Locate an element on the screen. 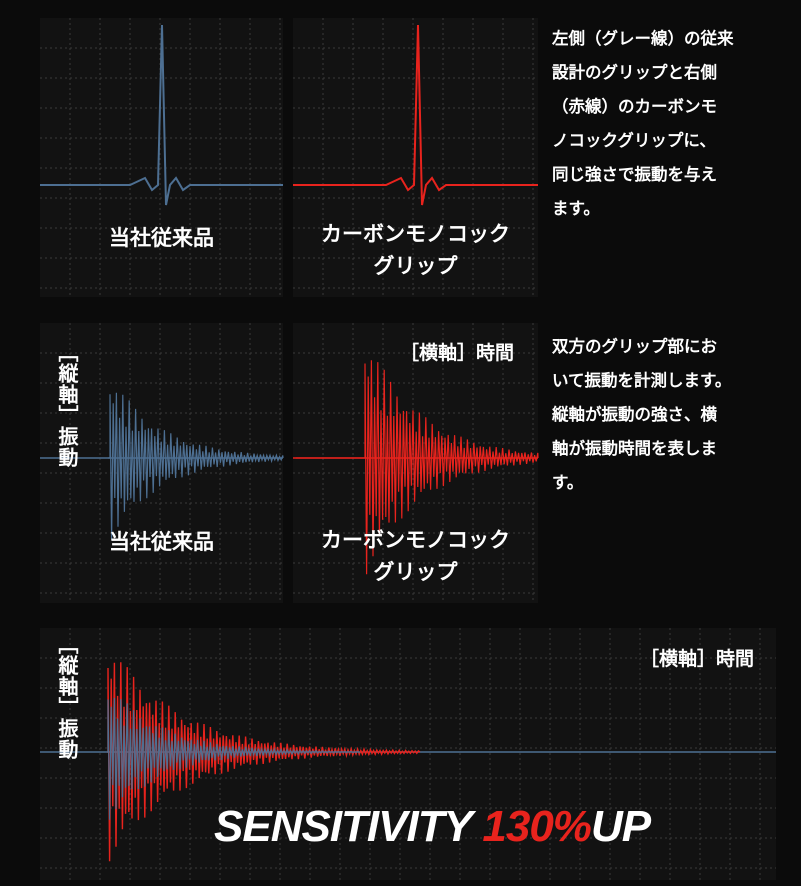 The width and height of the screenshot is (801, 886). desc-line: 縦軸が振動の強さ、横 is located at coordinates (634, 414).